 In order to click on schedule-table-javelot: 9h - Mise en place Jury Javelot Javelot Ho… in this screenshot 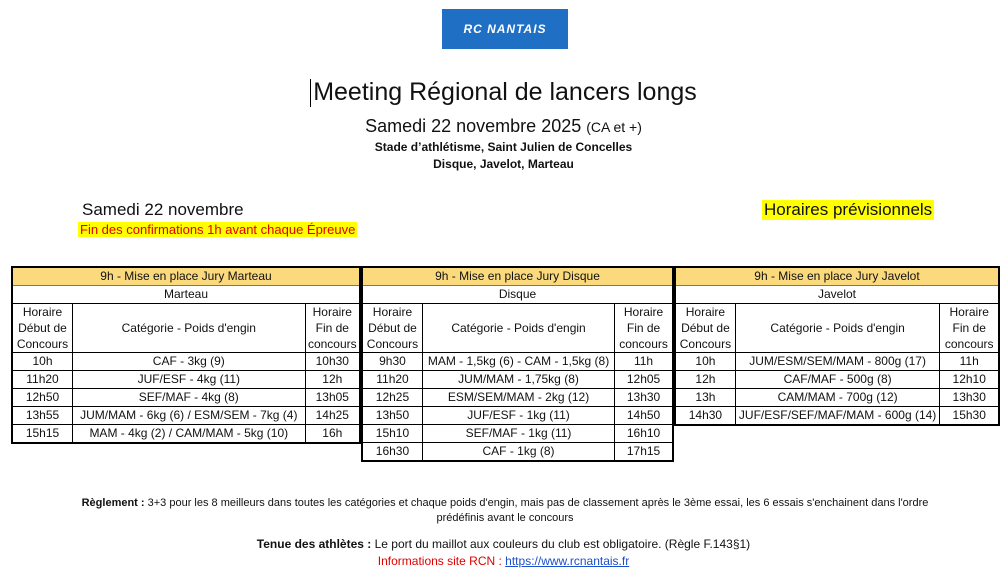, I will do `click(837, 346)`.